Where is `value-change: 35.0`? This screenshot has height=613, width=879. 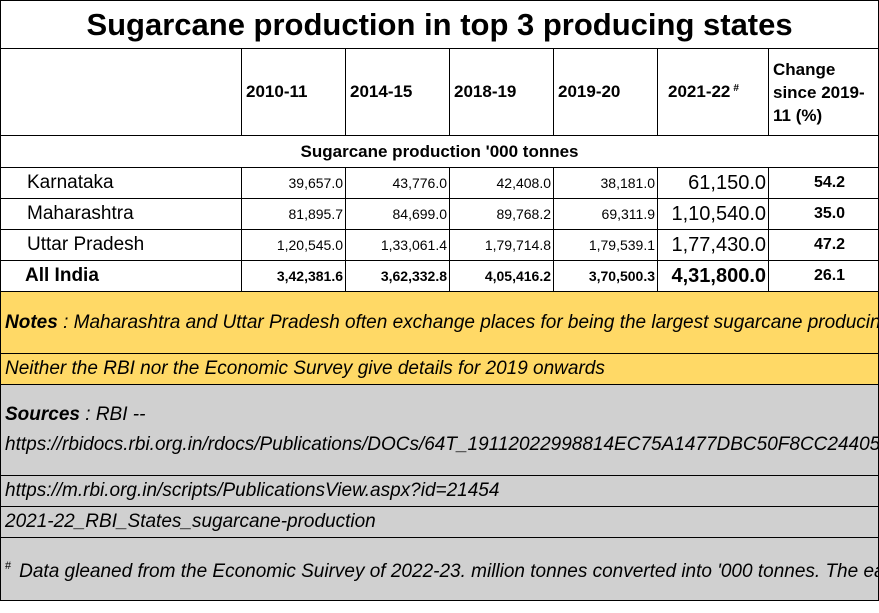 value-change: 35.0 is located at coordinates (823, 214).